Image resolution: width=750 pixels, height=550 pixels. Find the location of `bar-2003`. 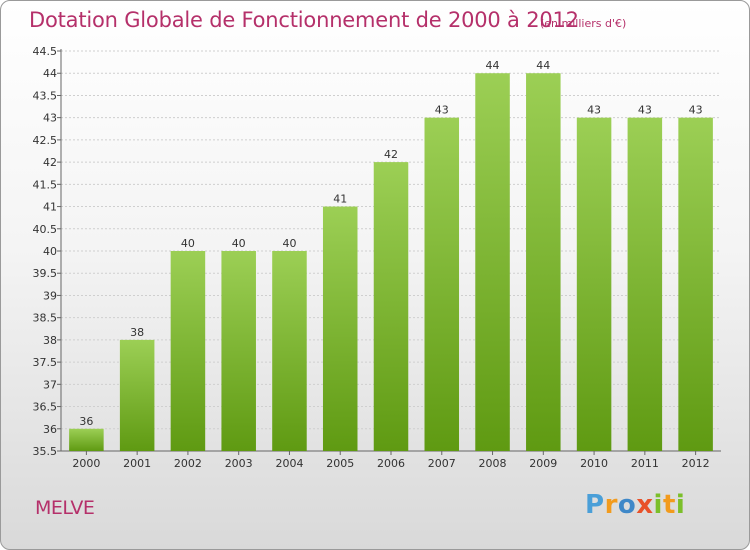

bar-2003 is located at coordinates (238, 351).